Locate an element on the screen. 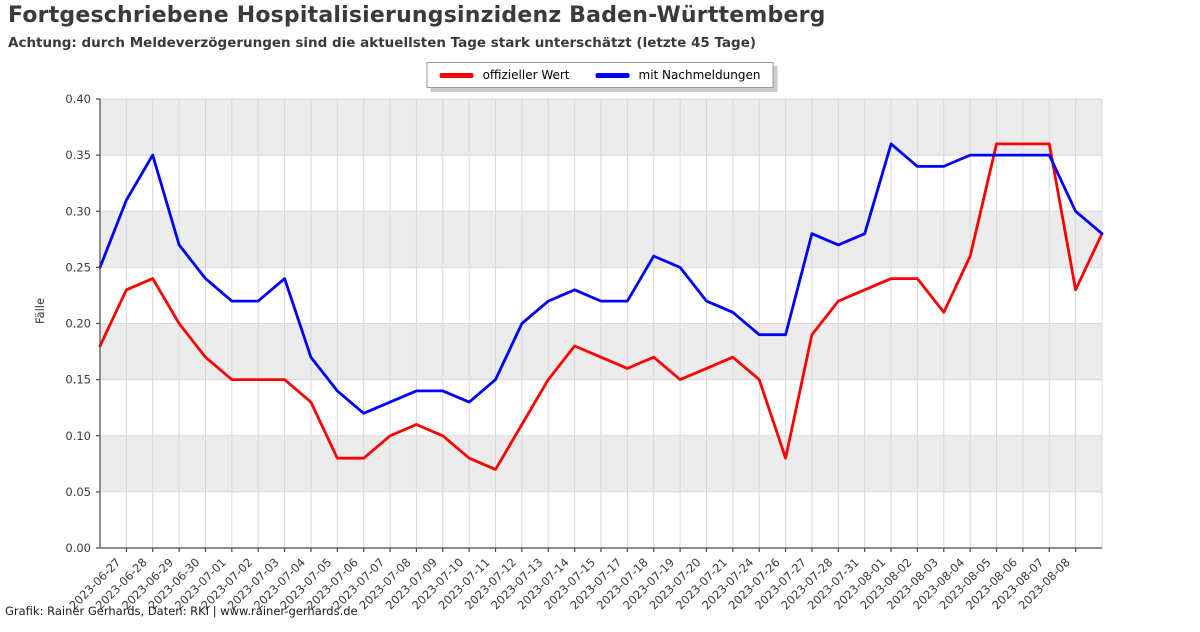 This screenshot has height=632, width=1200. y-tick-label: 0.10 is located at coordinates (78, 436).